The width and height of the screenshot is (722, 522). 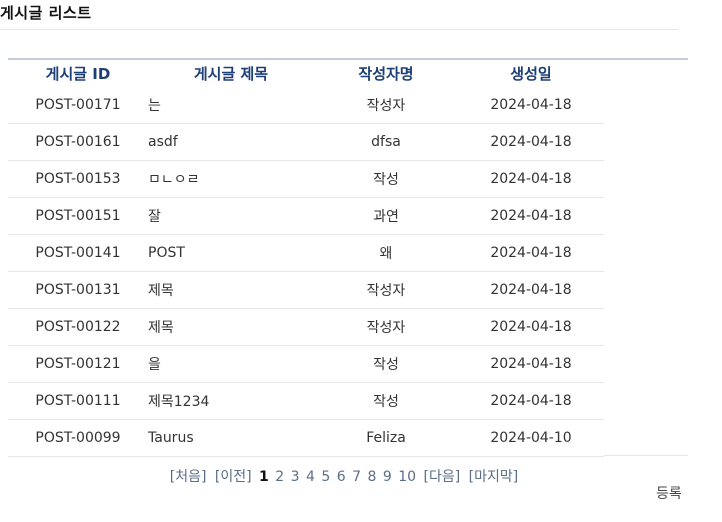 What do you see at coordinates (493, 477) in the screenshot?
I see `pagination-last-link: [마지막]` at bounding box center [493, 477].